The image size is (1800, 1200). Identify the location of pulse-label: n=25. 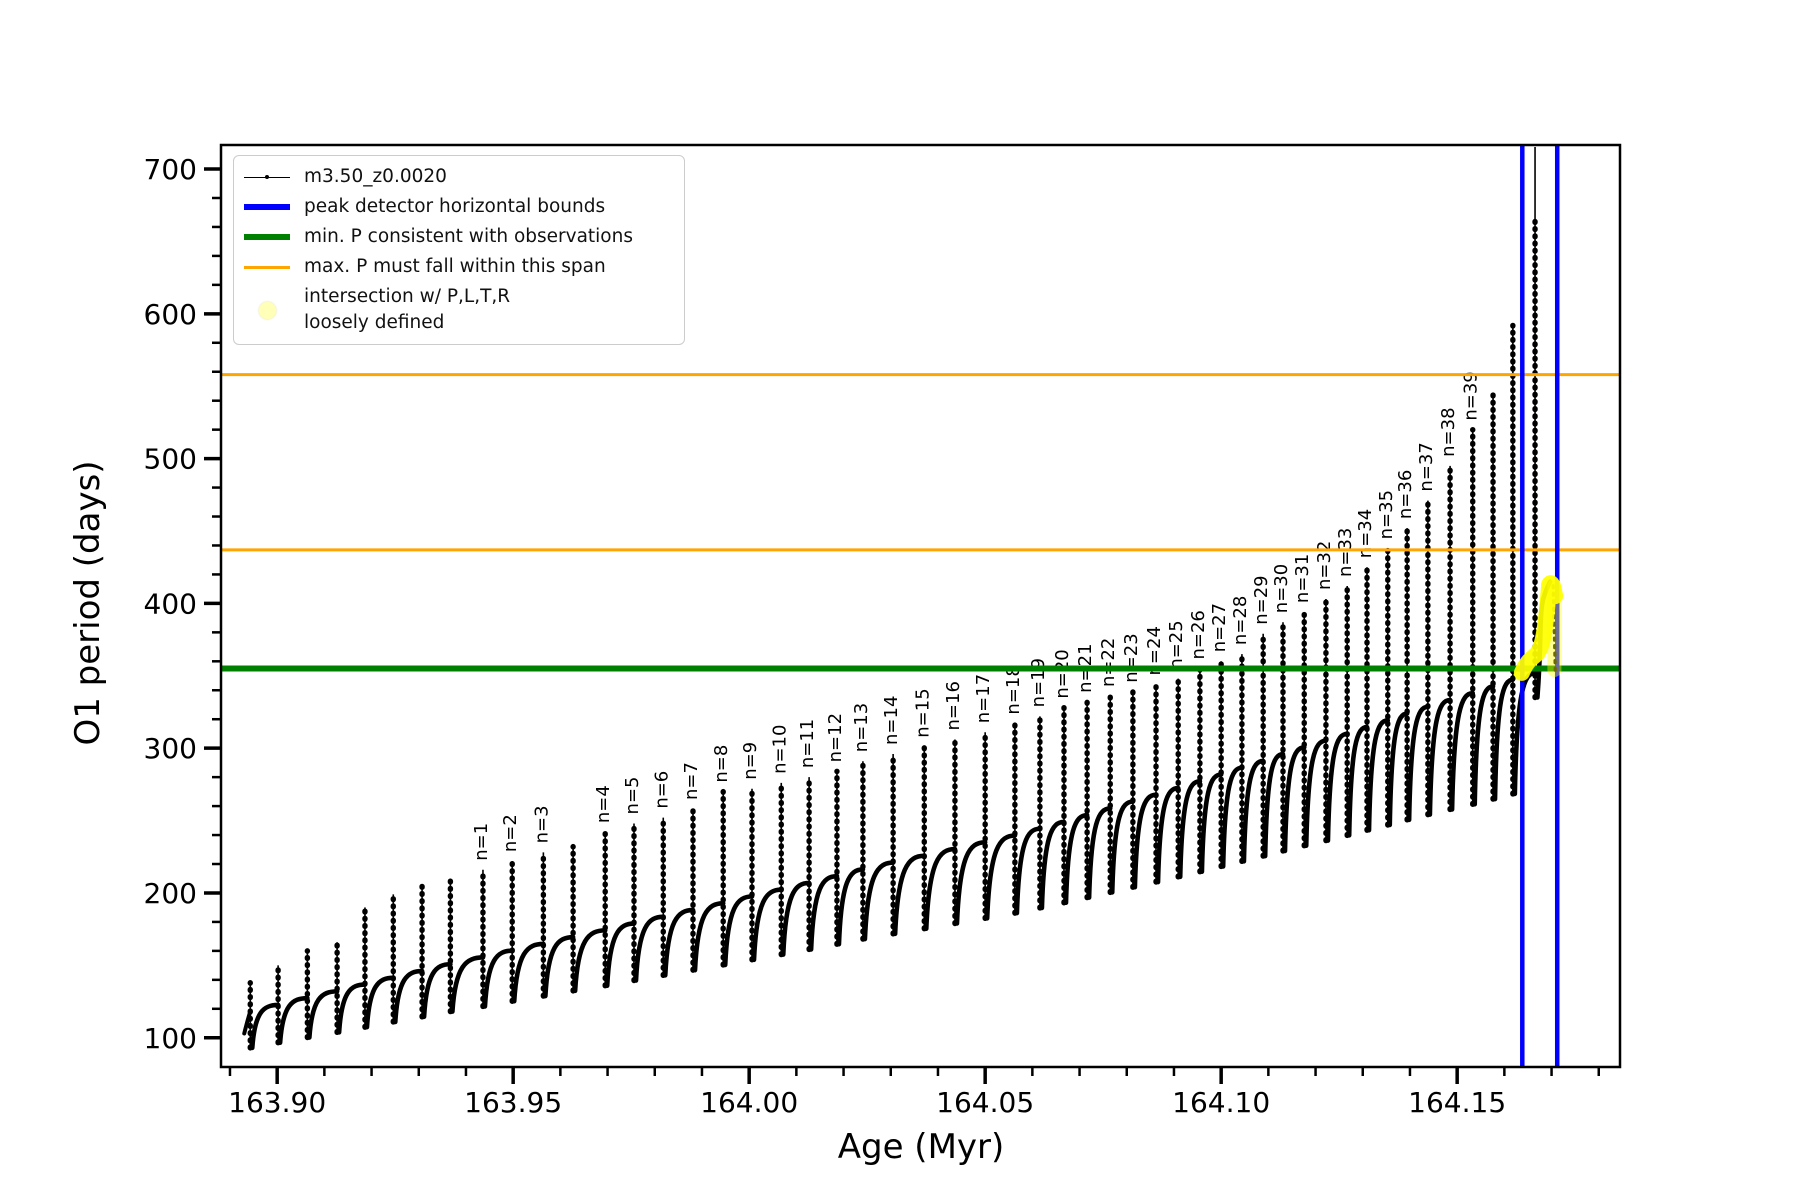
(1176, 644).